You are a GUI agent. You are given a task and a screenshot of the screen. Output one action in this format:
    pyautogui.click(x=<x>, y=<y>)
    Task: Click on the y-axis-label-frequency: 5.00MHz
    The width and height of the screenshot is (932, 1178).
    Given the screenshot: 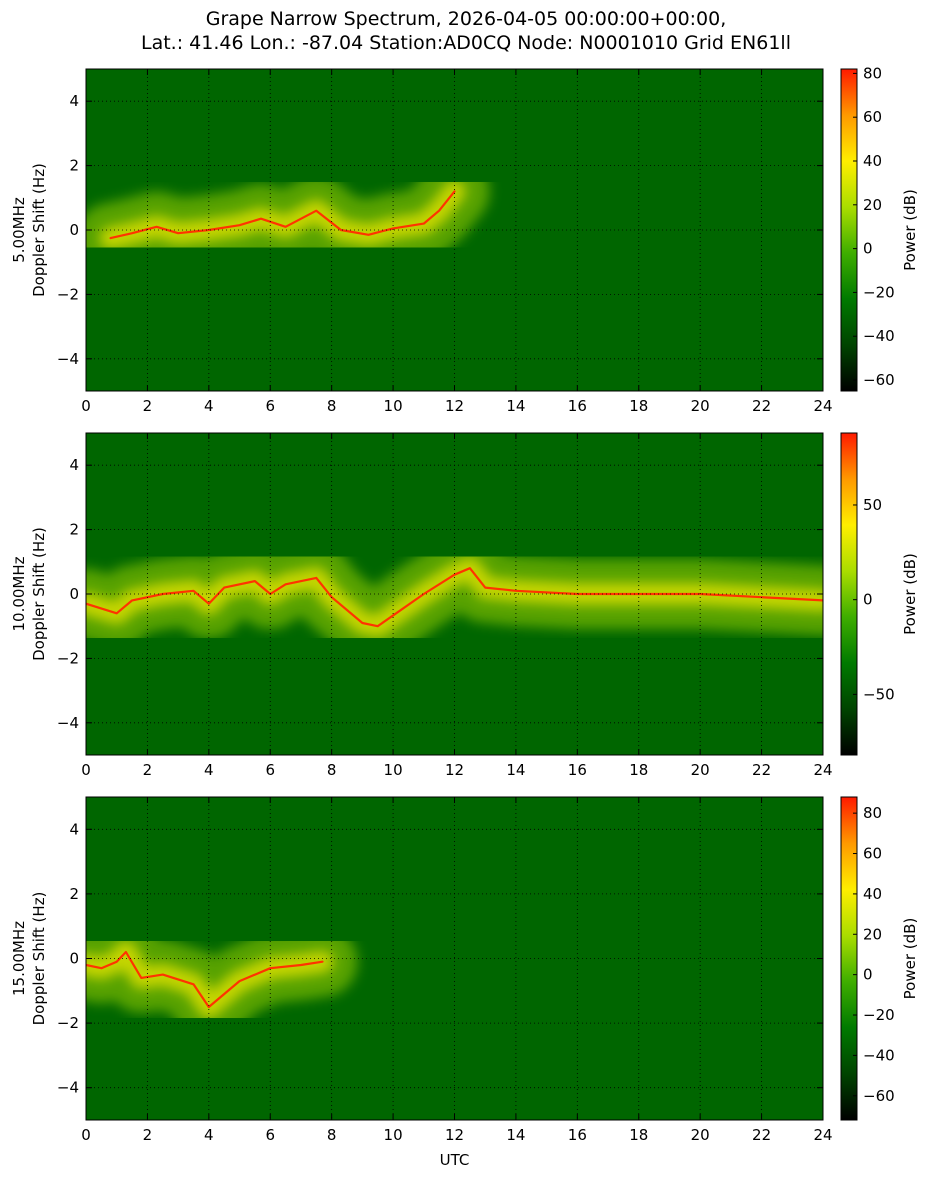 What is the action you would take?
    pyautogui.click(x=19, y=230)
    